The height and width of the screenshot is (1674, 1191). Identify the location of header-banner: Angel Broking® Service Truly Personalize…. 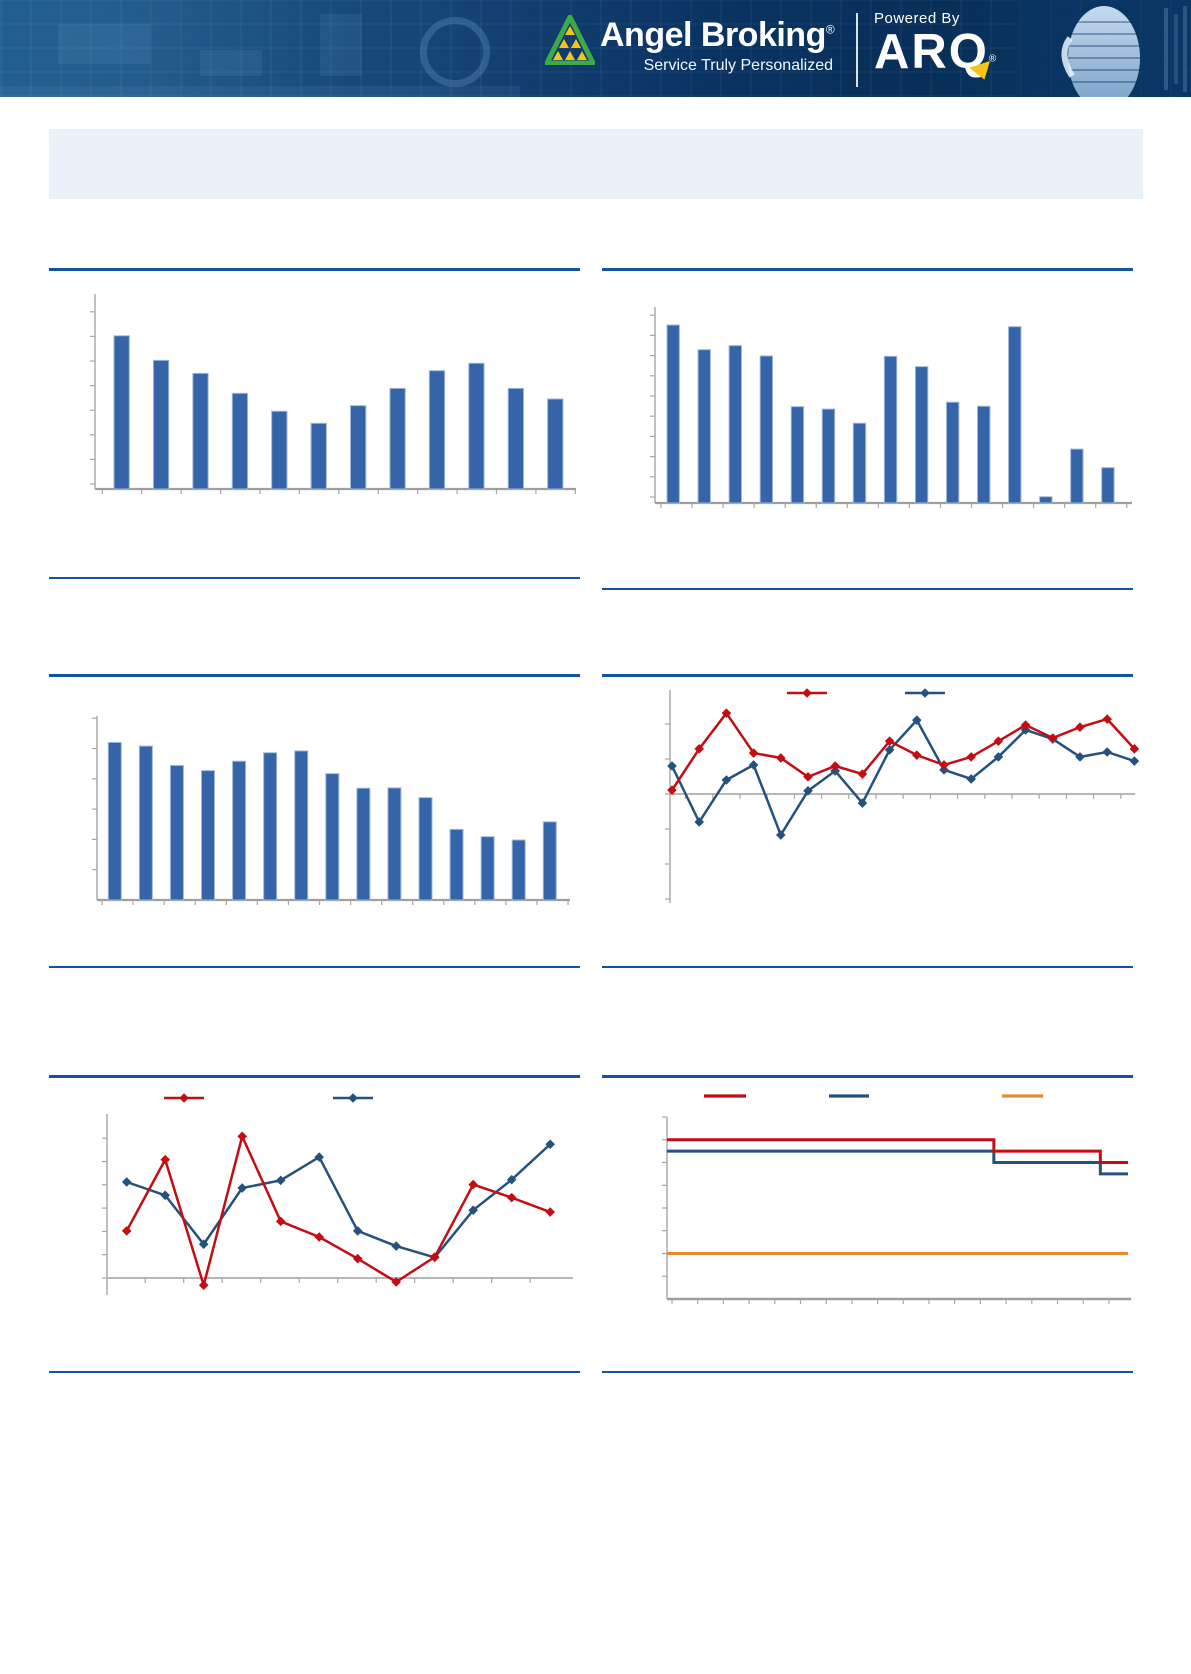
(595, 48).